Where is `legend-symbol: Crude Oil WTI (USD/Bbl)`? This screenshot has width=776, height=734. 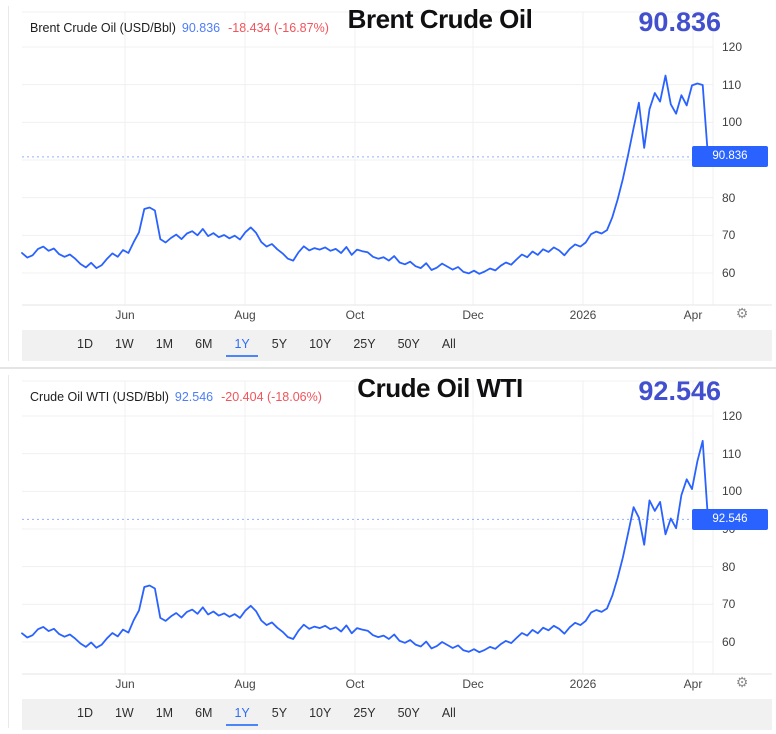 legend-symbol: Crude Oil WTI (USD/Bbl) is located at coordinates (99, 397).